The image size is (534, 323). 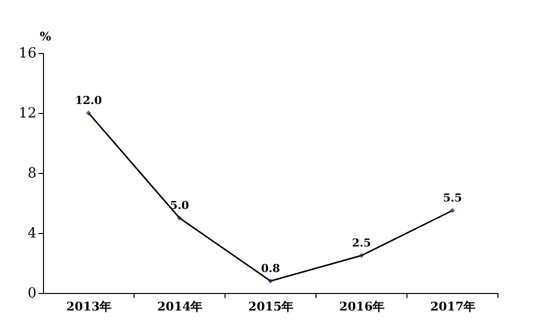 What do you see at coordinates (27, 54) in the screenshot?
I see `y-tick-label: 16` at bounding box center [27, 54].